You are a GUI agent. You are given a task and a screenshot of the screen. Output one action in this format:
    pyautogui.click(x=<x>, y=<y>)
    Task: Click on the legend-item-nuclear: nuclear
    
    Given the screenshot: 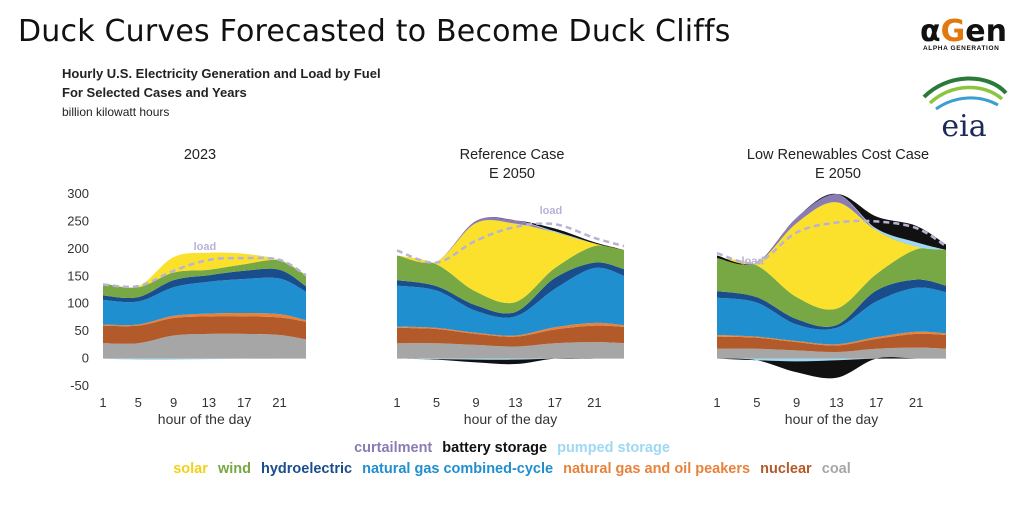 What is the action you would take?
    pyautogui.click(x=786, y=469)
    